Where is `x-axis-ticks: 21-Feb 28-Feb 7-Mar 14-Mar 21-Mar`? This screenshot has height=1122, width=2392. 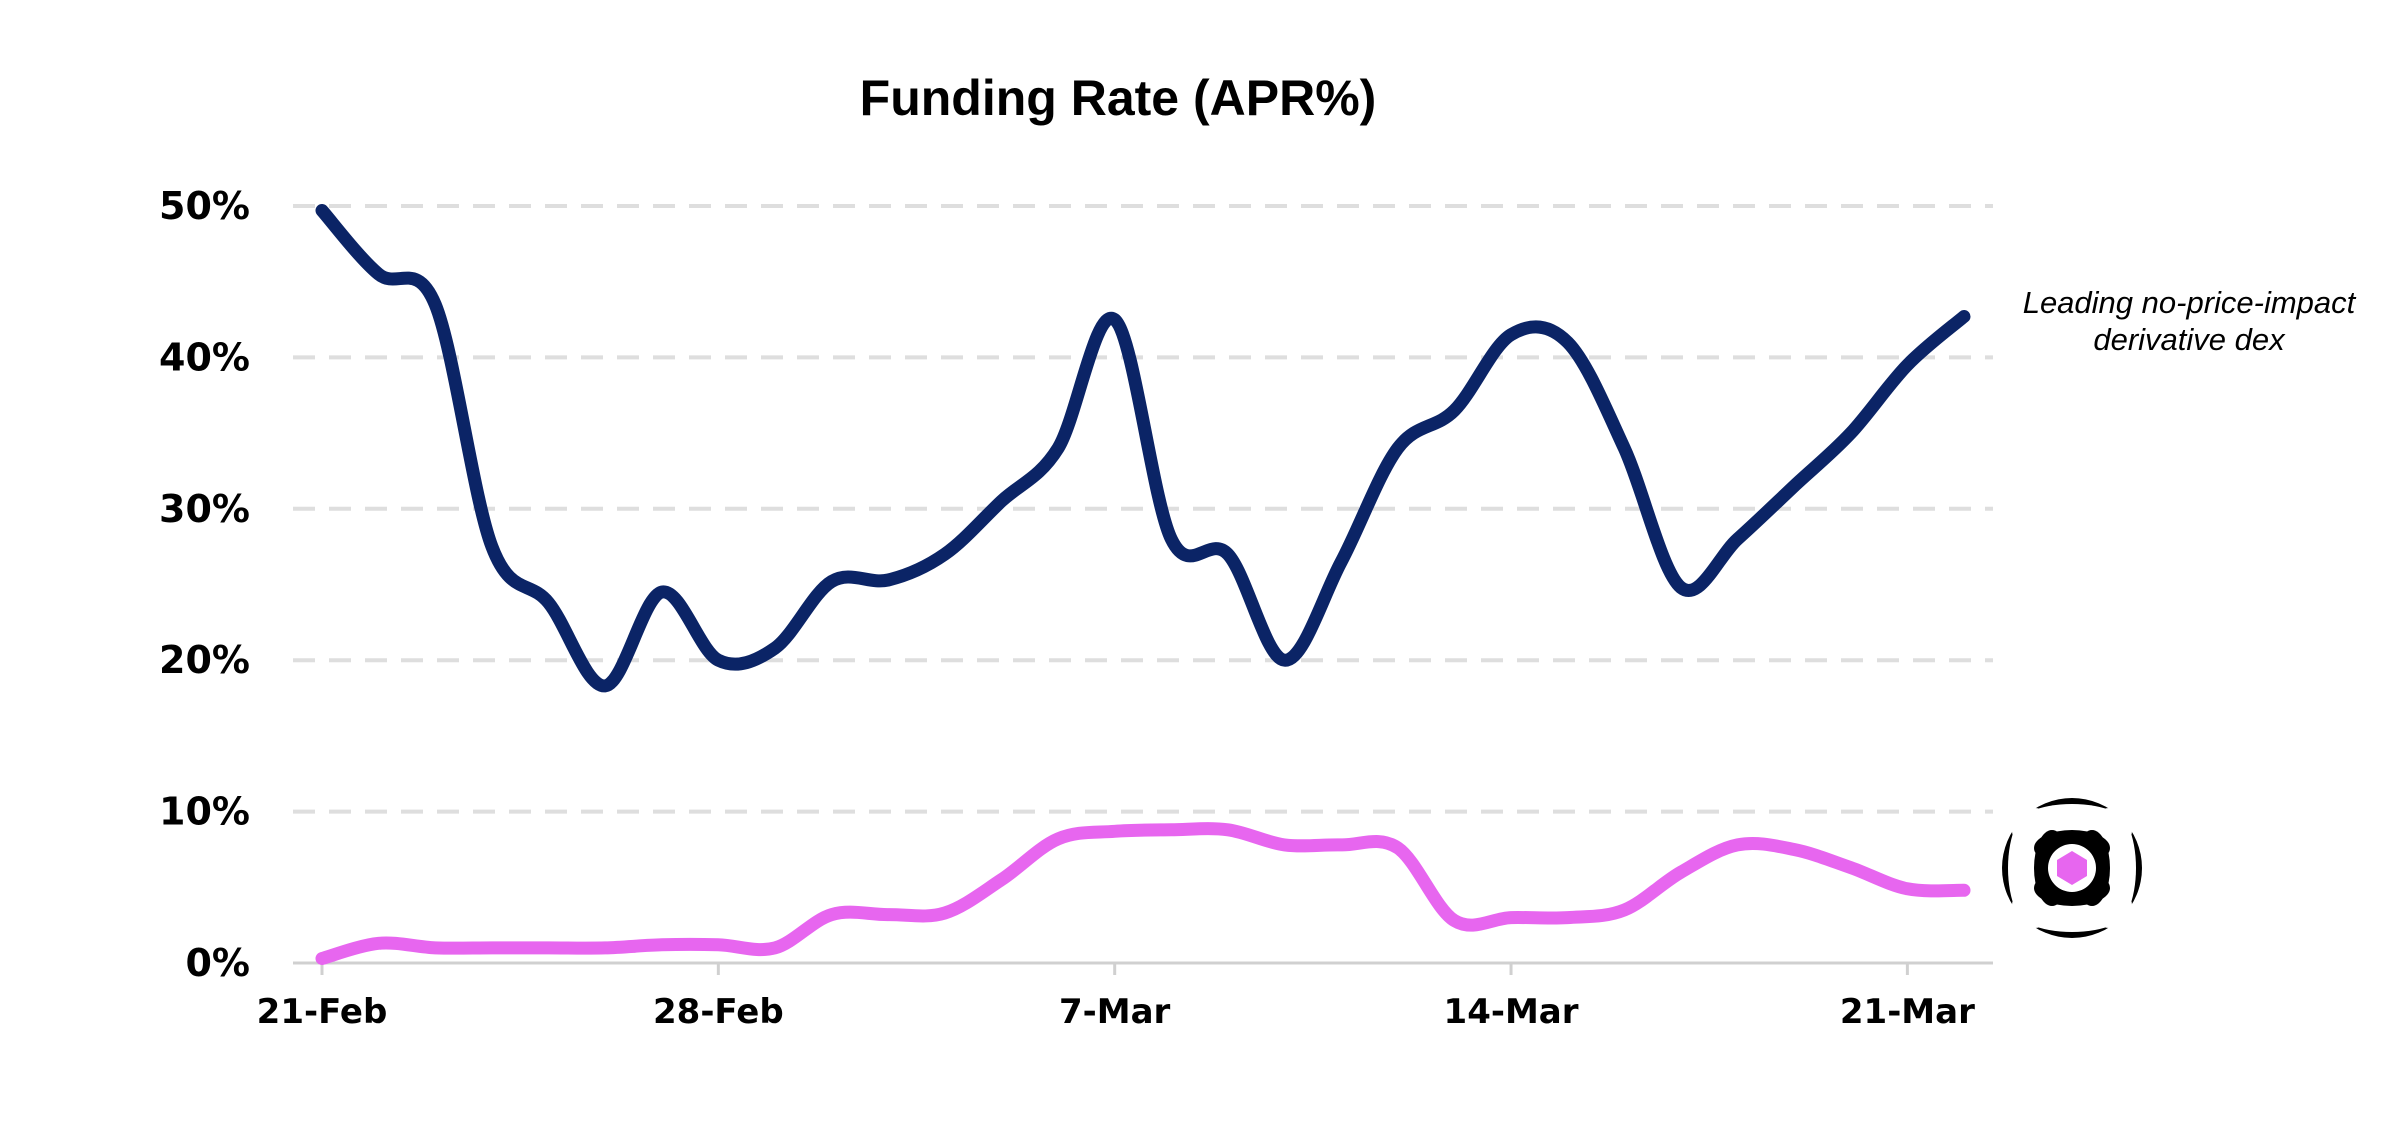 x-axis-ticks: 21-Feb 28-Feb 7-Mar 14-Mar 21-Mar is located at coordinates (1116, 997).